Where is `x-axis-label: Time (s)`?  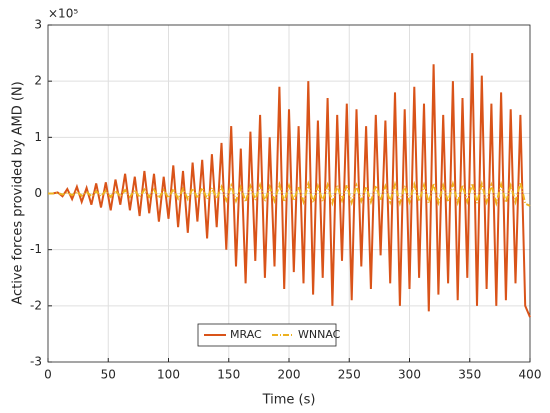 x-axis-label: Time (s) is located at coordinates (289, 400).